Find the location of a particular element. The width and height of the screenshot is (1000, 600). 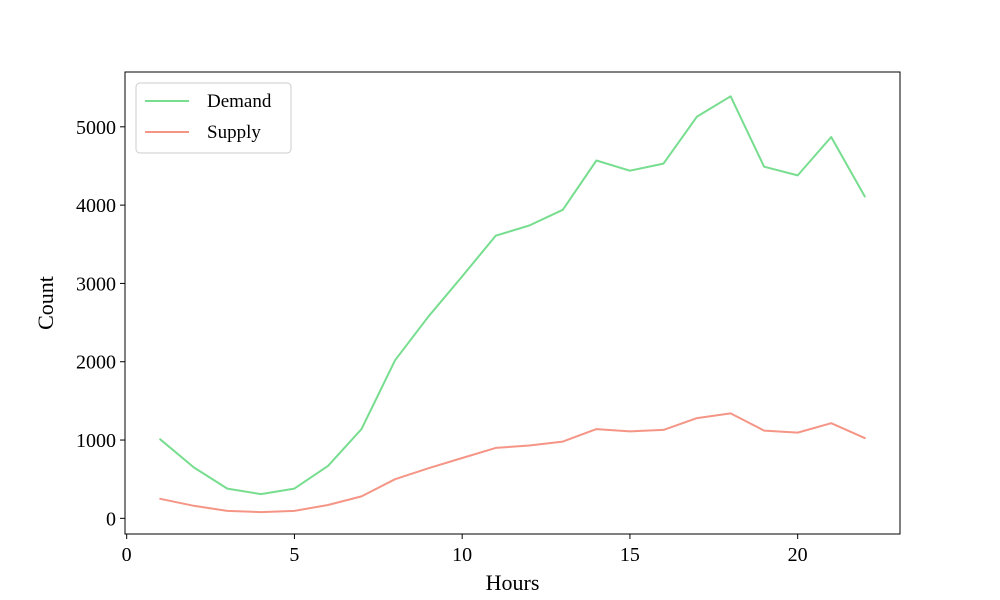

series-line-supply is located at coordinates (512, 463).